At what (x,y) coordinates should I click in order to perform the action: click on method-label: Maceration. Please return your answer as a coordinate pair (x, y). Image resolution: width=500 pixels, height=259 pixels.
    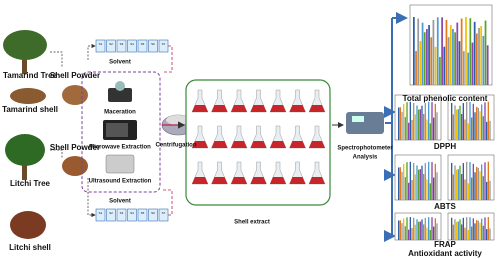
    Looking at the image, I should click on (120, 113).